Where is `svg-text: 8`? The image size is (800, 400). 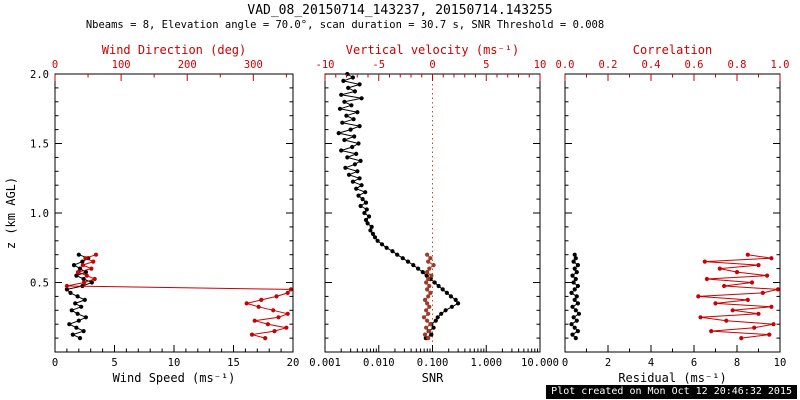
svg-text: 8 is located at coordinates (737, 363).